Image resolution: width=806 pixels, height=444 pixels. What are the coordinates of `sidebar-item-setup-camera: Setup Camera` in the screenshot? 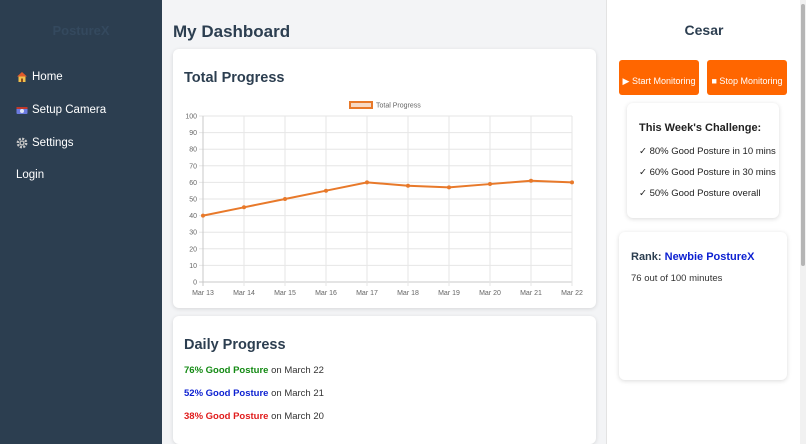 It's located at (61, 110).